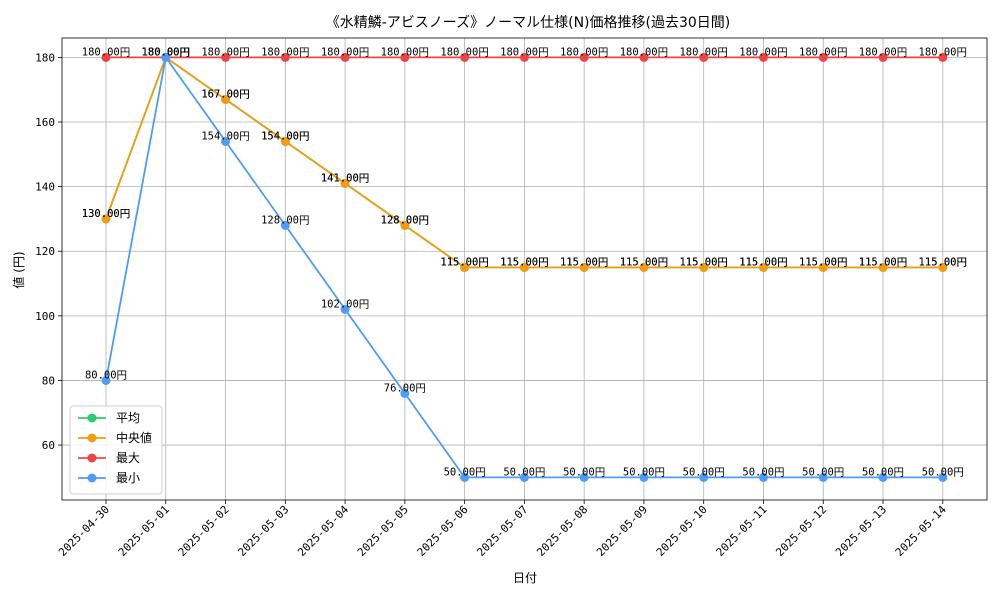 Image resolution: width=1000 pixels, height=600 pixels. I want to click on x-tick-label: 2025-05-02, so click(204, 531).